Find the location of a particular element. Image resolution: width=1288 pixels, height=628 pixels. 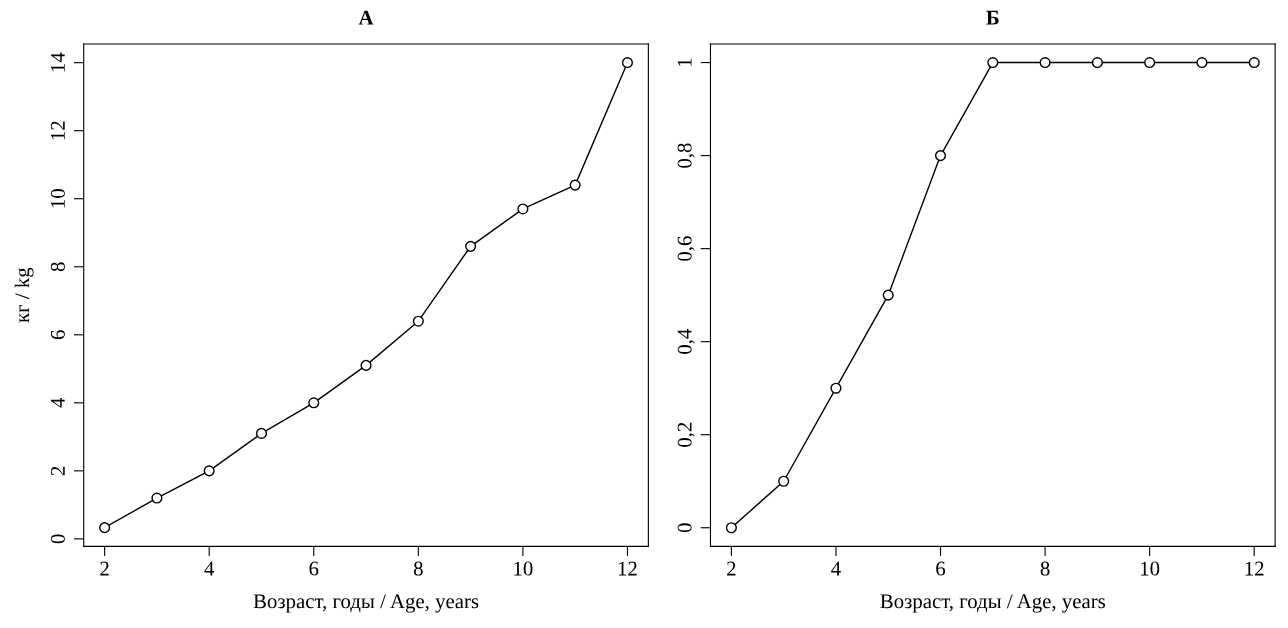

y-tick-label: 0,2 is located at coordinates (686, 434).